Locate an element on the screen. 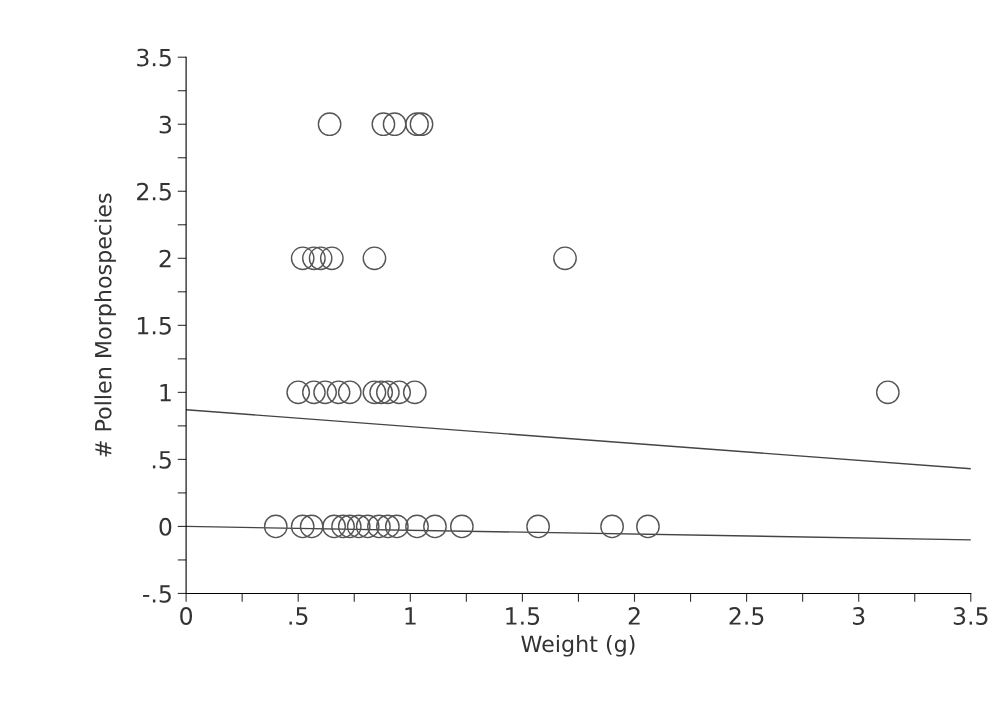 The height and width of the screenshot is (715, 1006). x-axis-title: Weight (g) is located at coordinates (578, 646).